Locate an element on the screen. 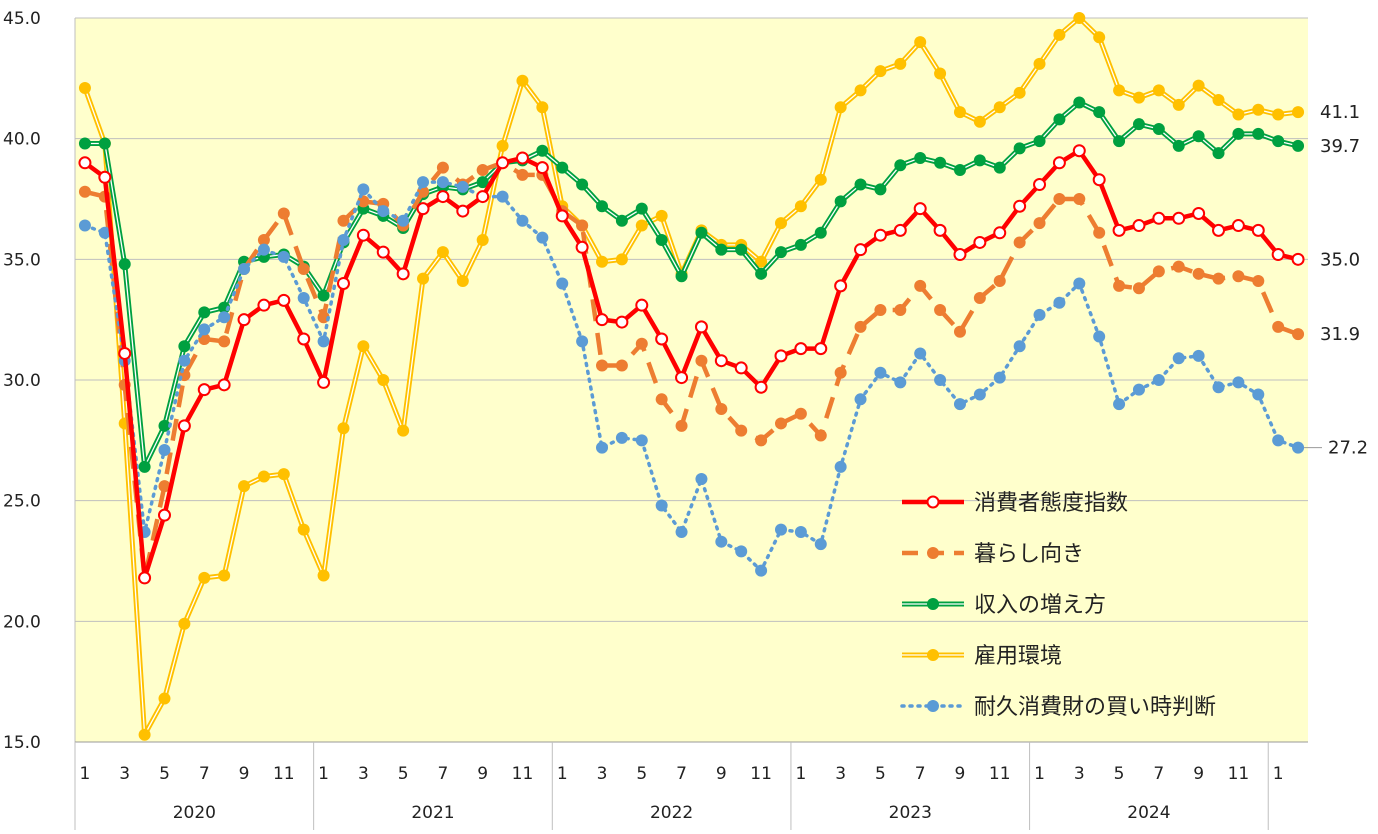  end-label: 27.2 is located at coordinates (1348, 448).